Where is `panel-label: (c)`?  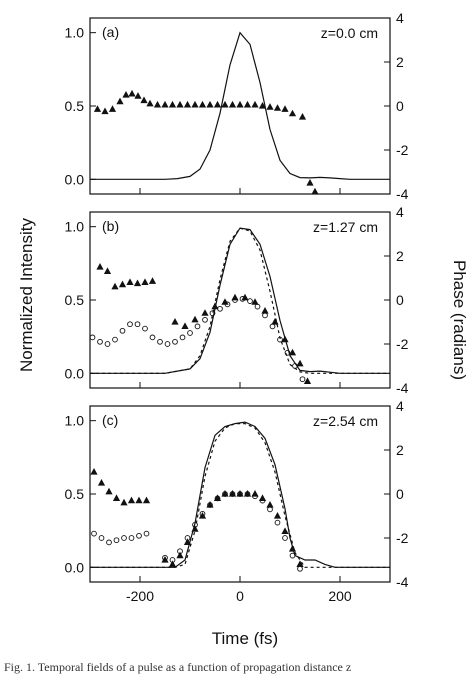 panel-label: (c) is located at coordinates (110, 420).